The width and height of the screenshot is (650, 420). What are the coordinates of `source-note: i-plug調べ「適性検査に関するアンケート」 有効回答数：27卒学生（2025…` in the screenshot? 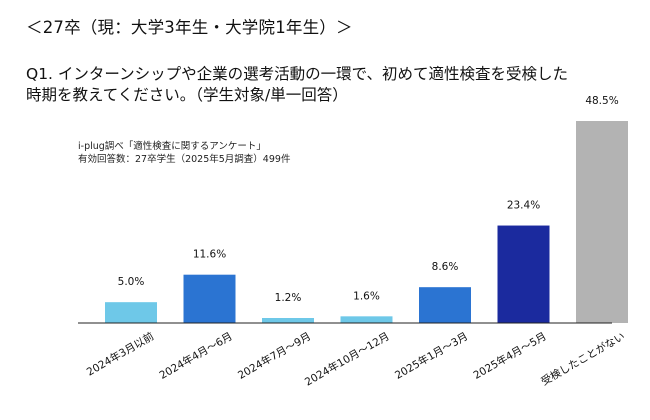 It's located at (184, 153).